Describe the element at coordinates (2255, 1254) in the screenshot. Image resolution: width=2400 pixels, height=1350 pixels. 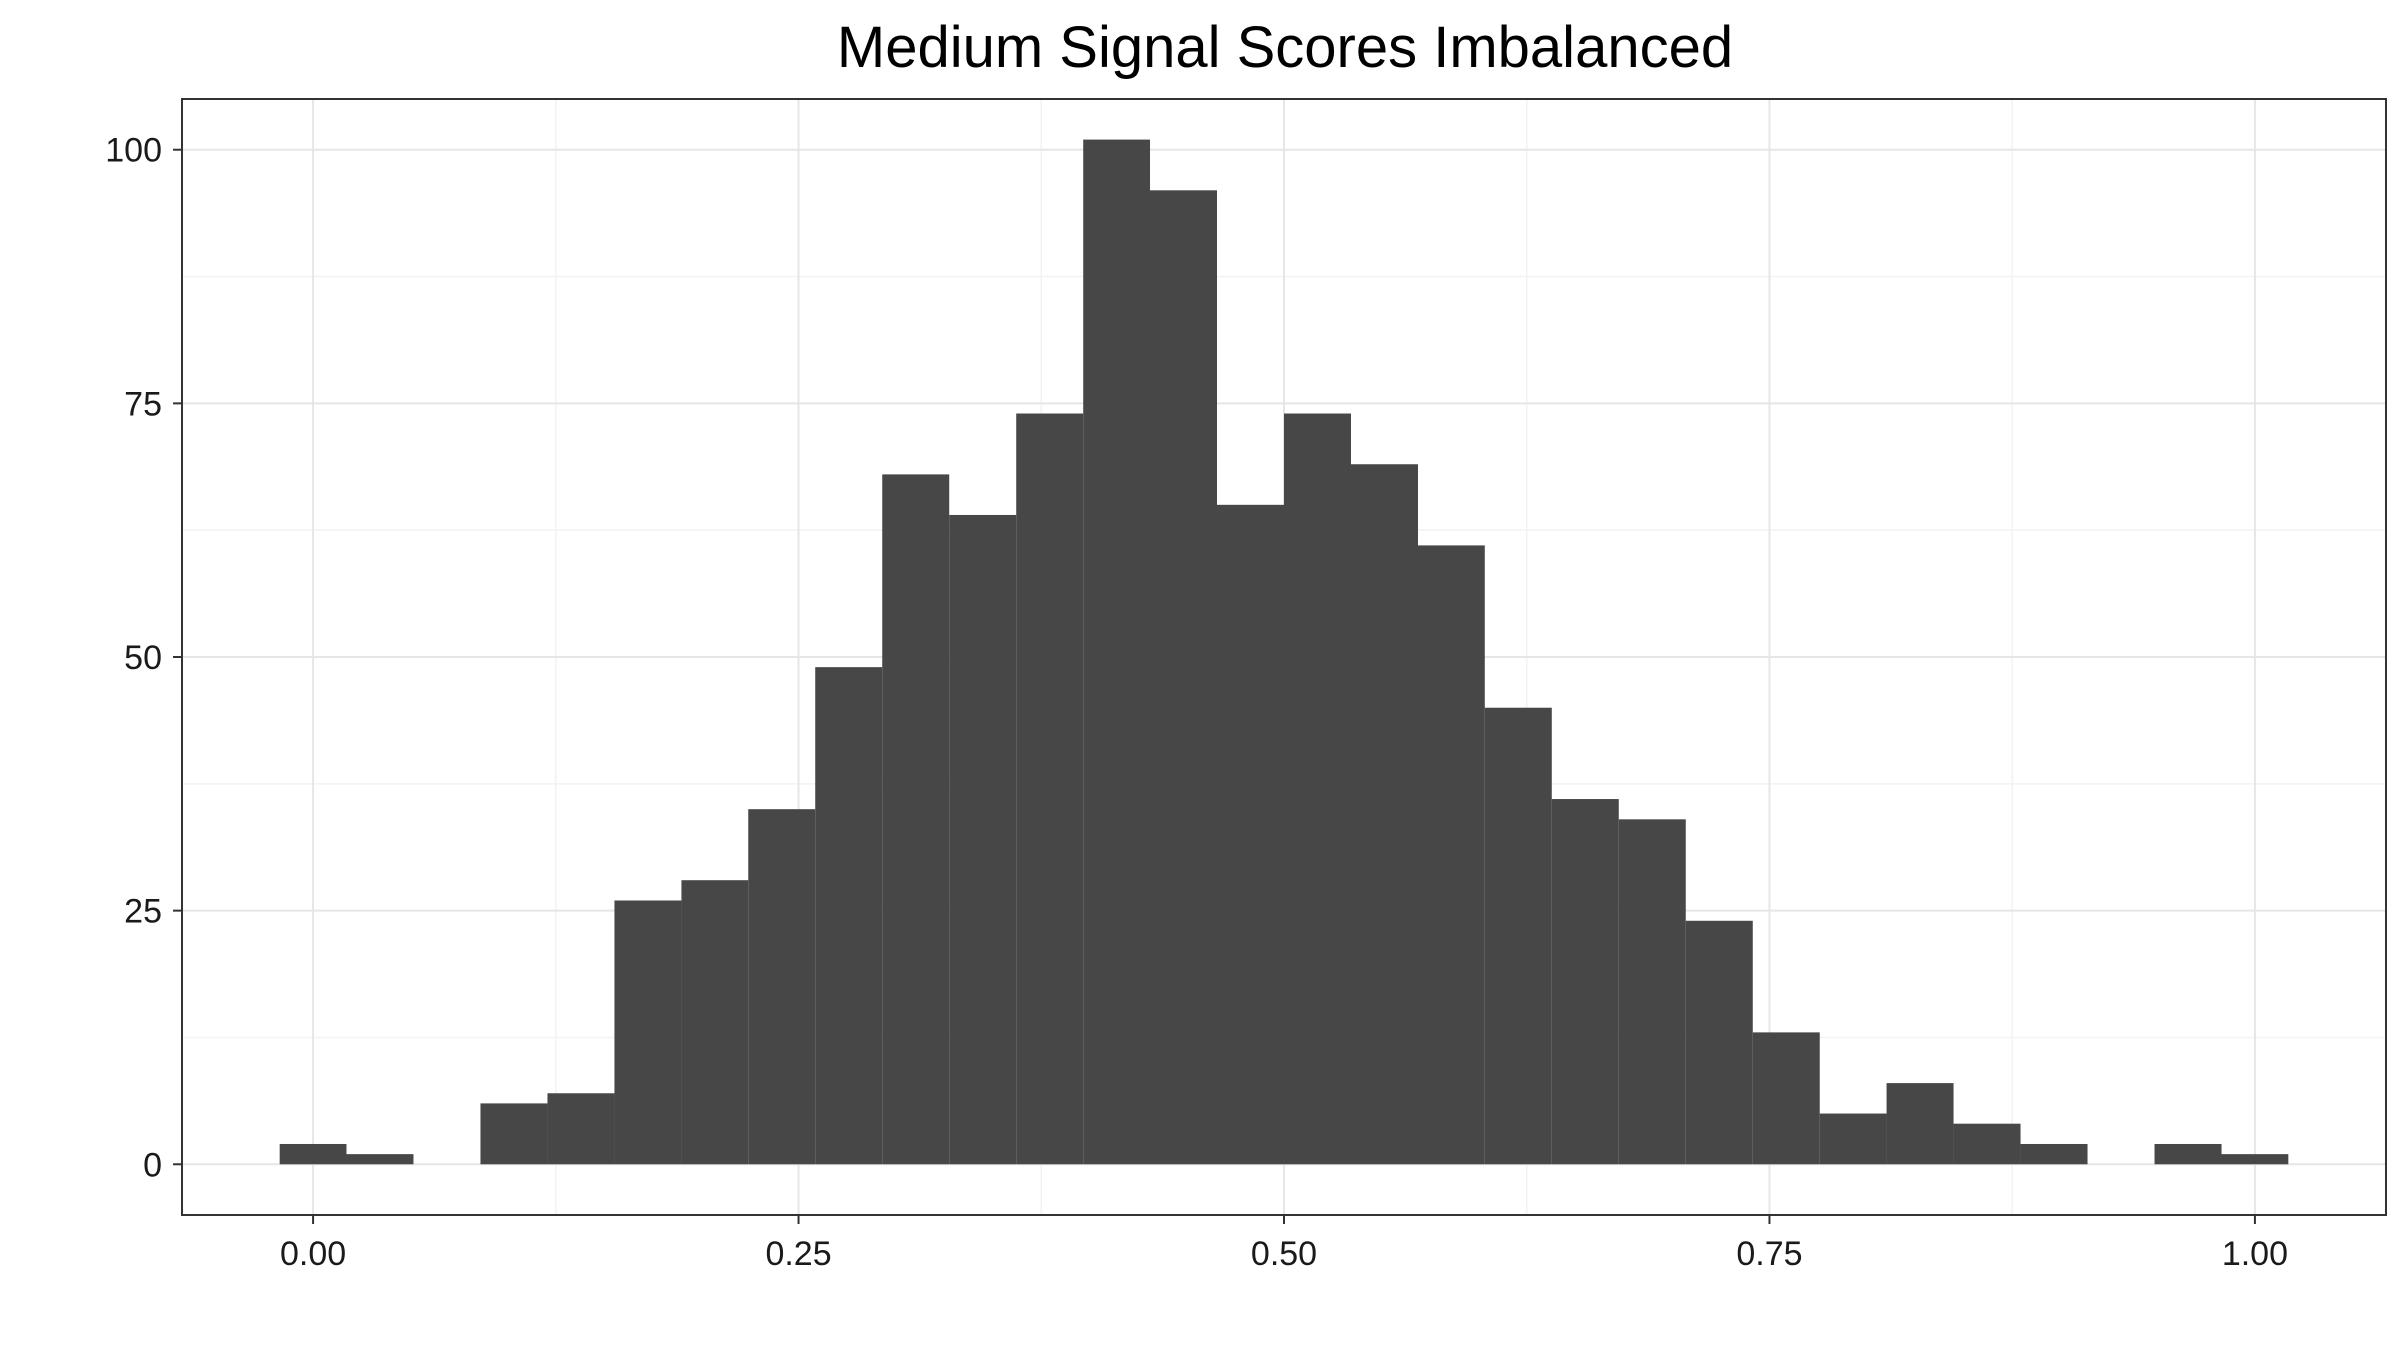
I see `x-tick-label: 1.00` at that location.